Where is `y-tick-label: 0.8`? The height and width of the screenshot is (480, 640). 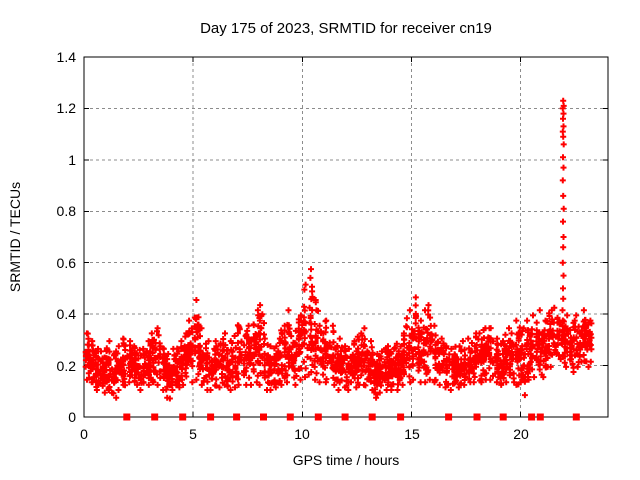
y-tick-label: 0.8 is located at coordinates (66, 211).